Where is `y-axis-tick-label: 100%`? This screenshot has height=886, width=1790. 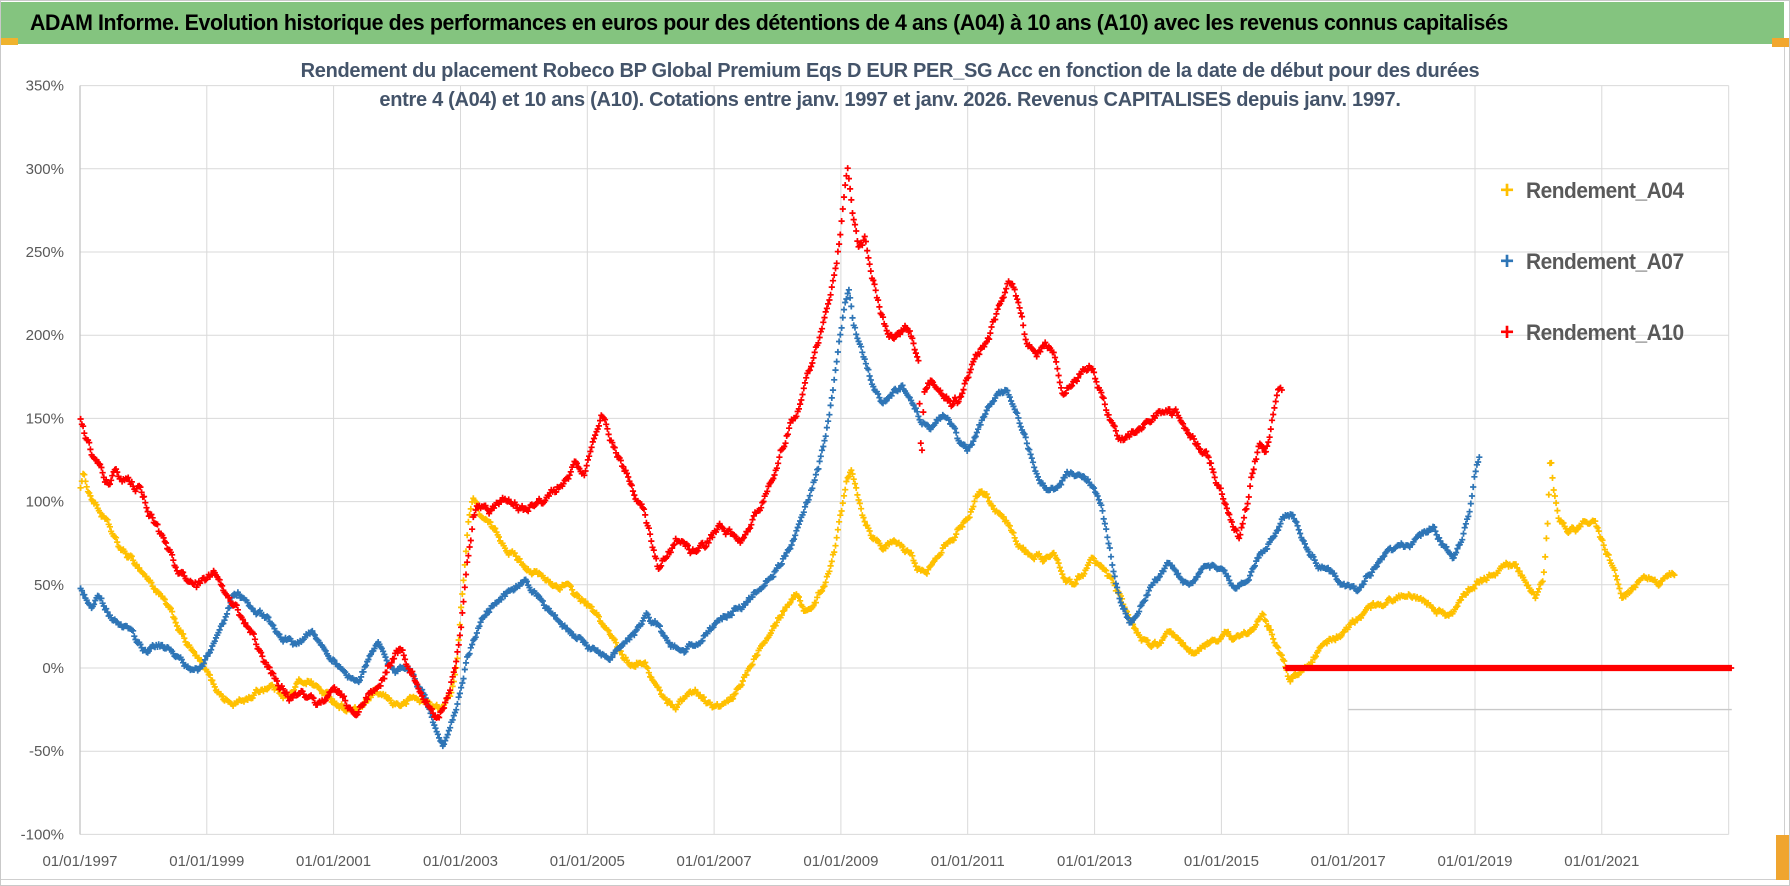
y-axis-tick-label: 100% is located at coordinates (45, 502).